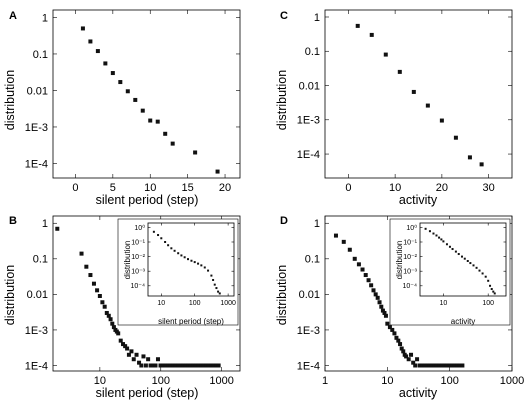 This screenshot has height=409, width=529. I want to click on panel-letter: B, so click(13, 221).